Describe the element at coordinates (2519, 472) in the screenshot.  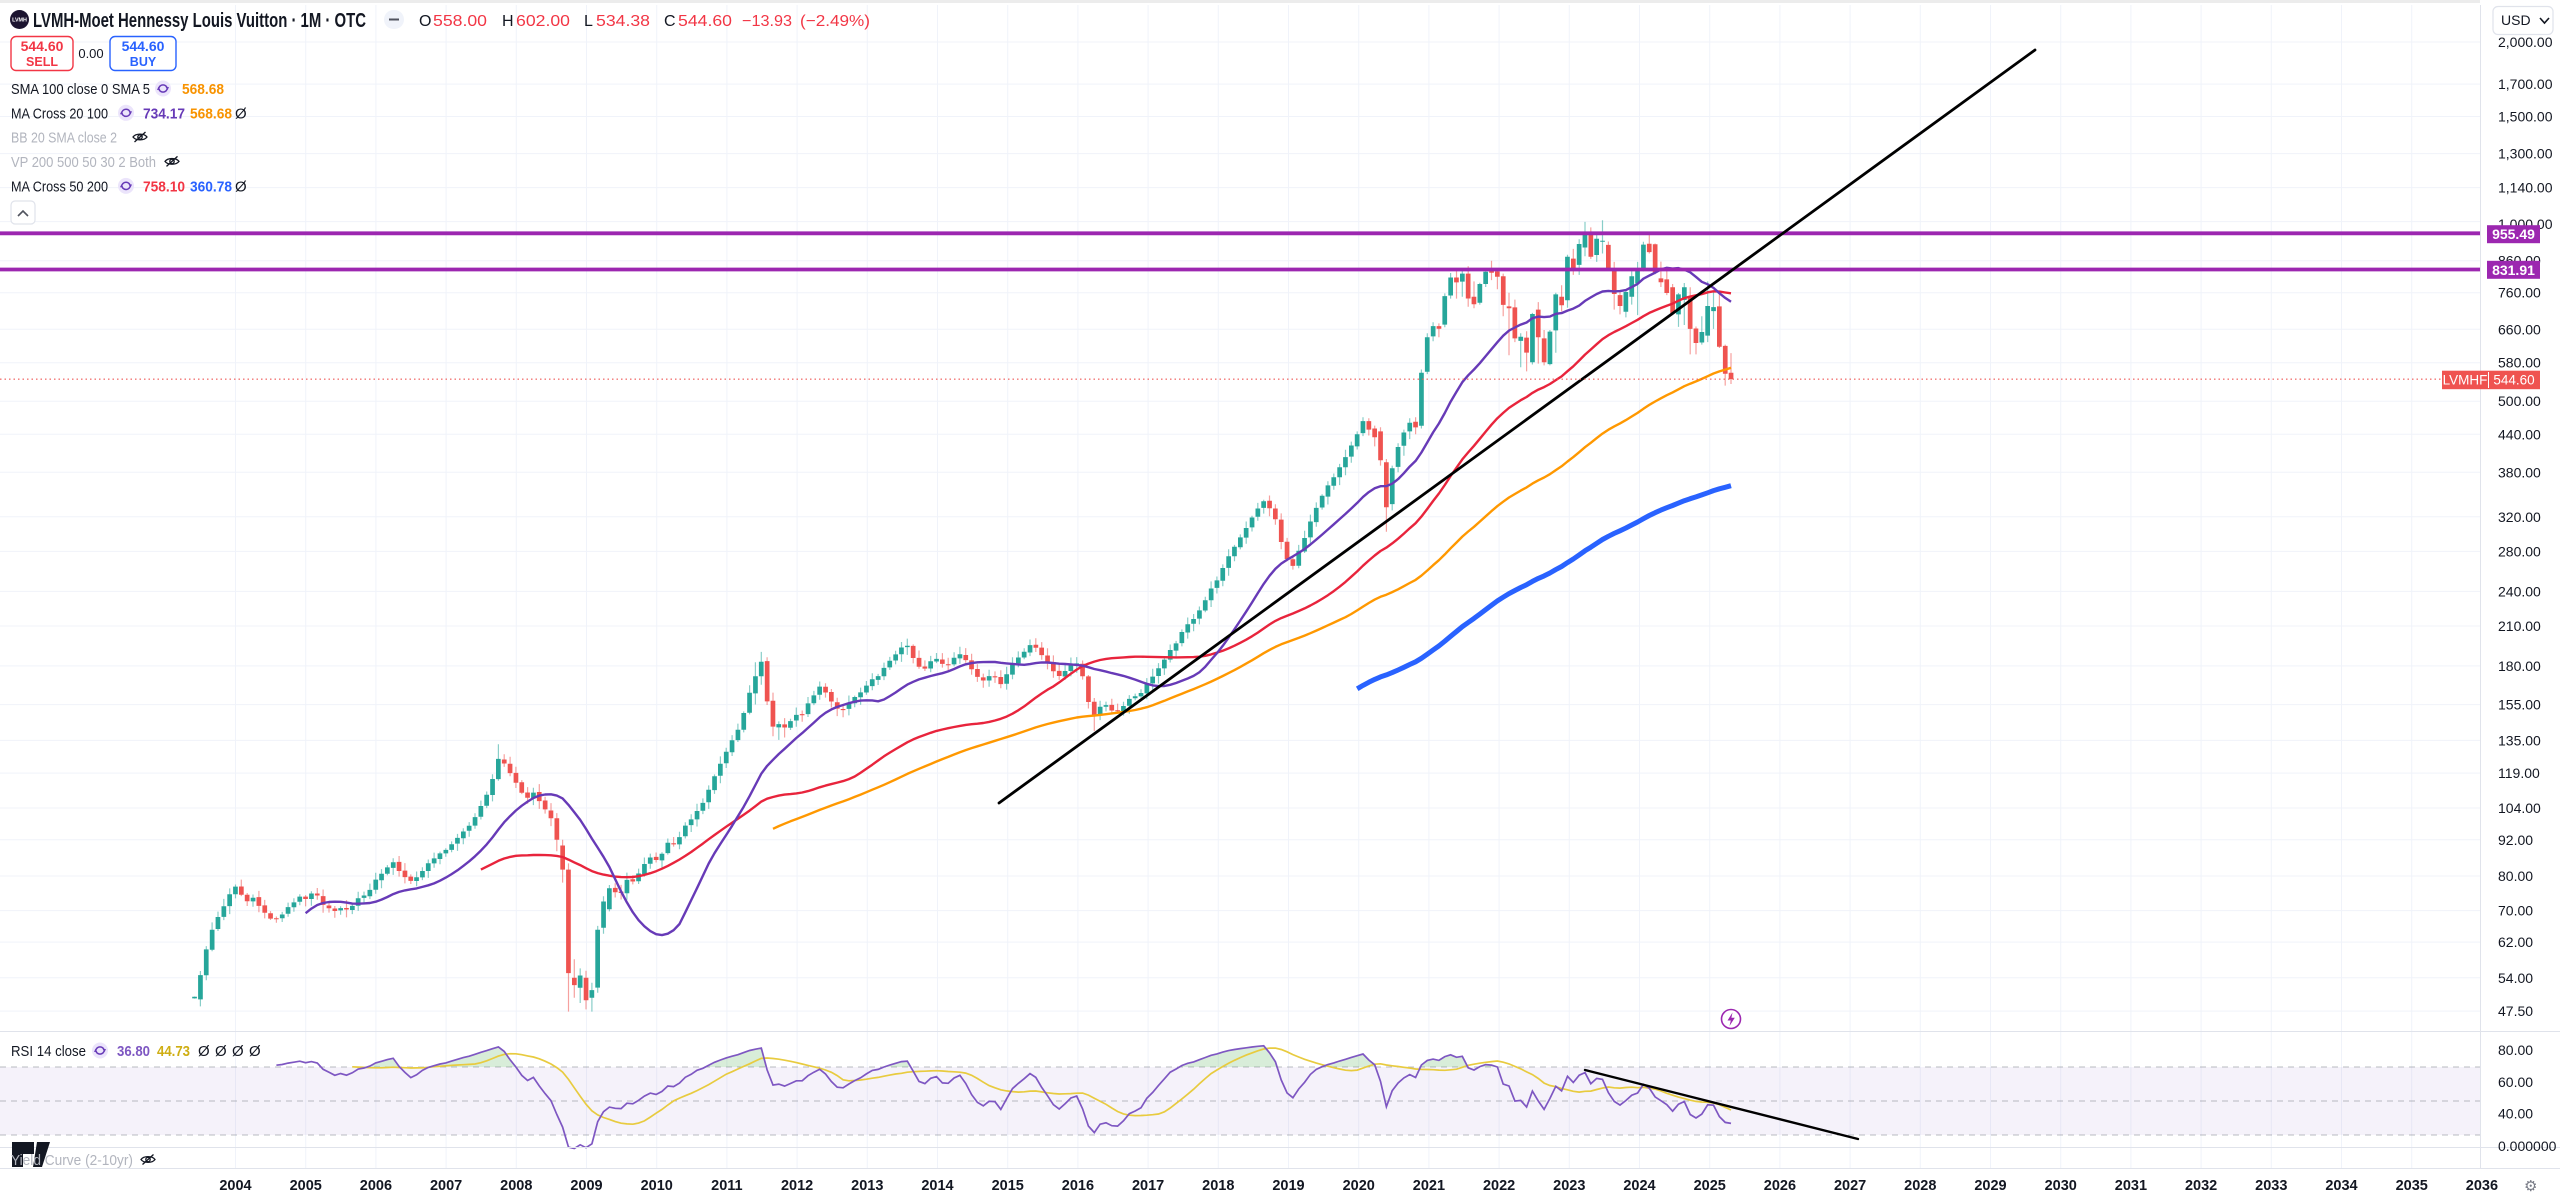
I see `svg-text: 380.00` at that location.